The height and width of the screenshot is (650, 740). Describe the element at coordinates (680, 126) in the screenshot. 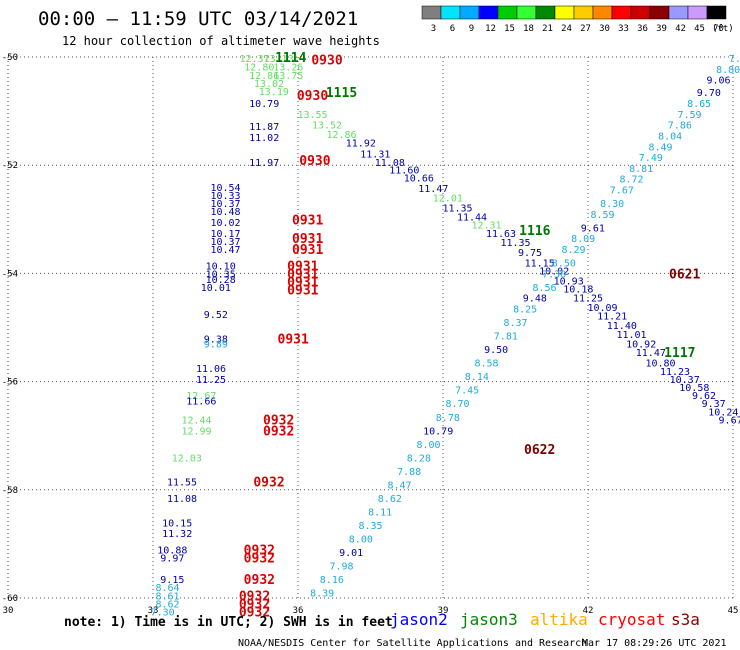

I see `swh-value-label: 7.86` at that location.